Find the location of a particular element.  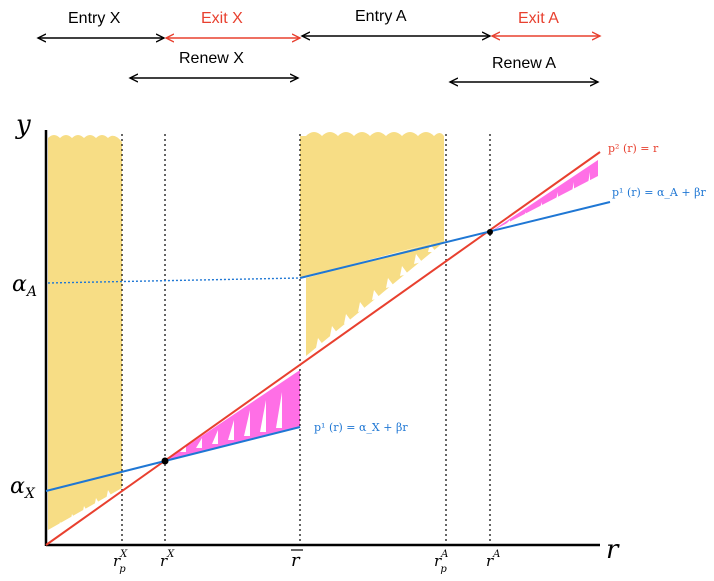

alpha-a-label: αA is located at coordinates (24, 286).